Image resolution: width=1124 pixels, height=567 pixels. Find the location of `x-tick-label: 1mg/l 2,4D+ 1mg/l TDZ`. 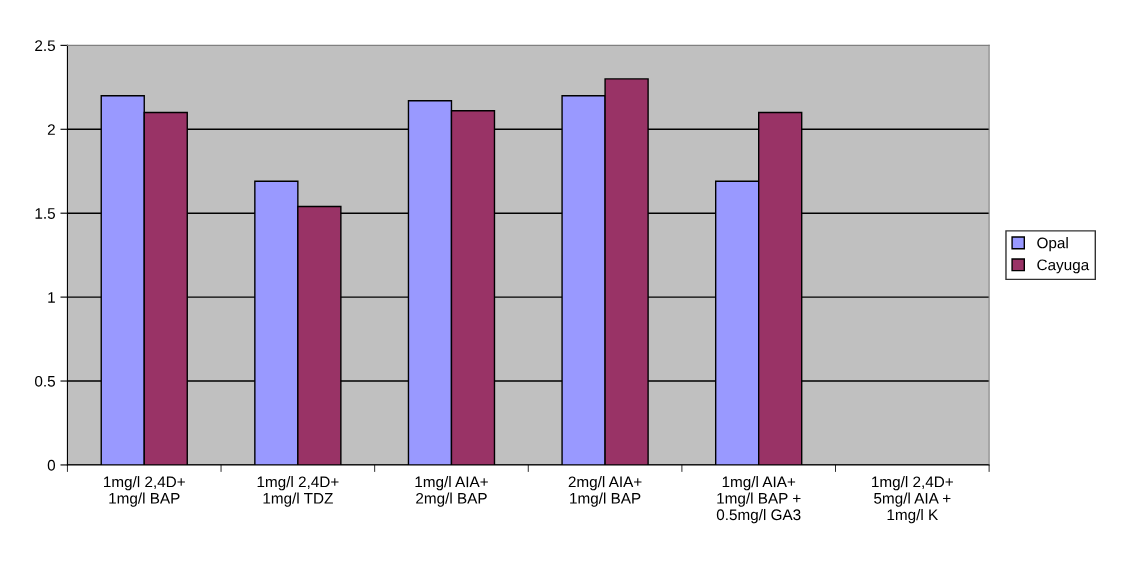

x-tick-label: 1mg/l 2,4D+ 1mg/l TDZ is located at coordinates (298, 491).